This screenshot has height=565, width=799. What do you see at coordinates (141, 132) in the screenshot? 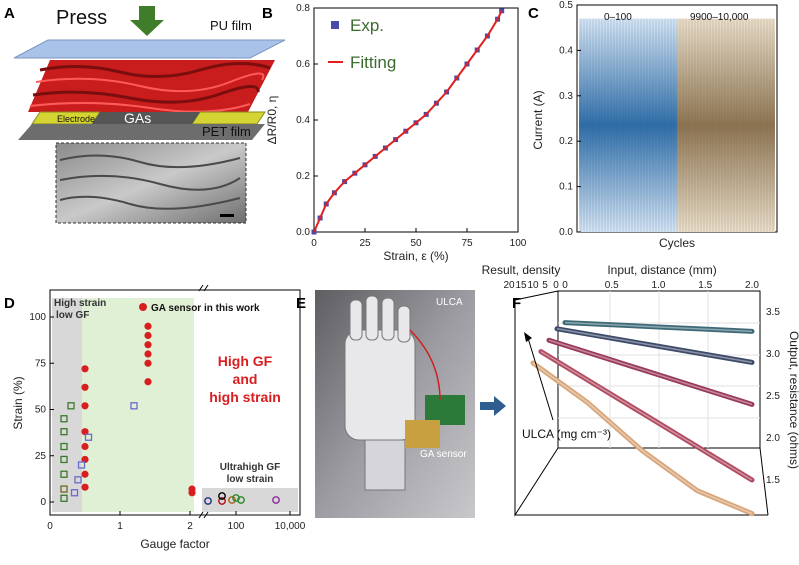
I see `pet-film` at bounding box center [141, 132].